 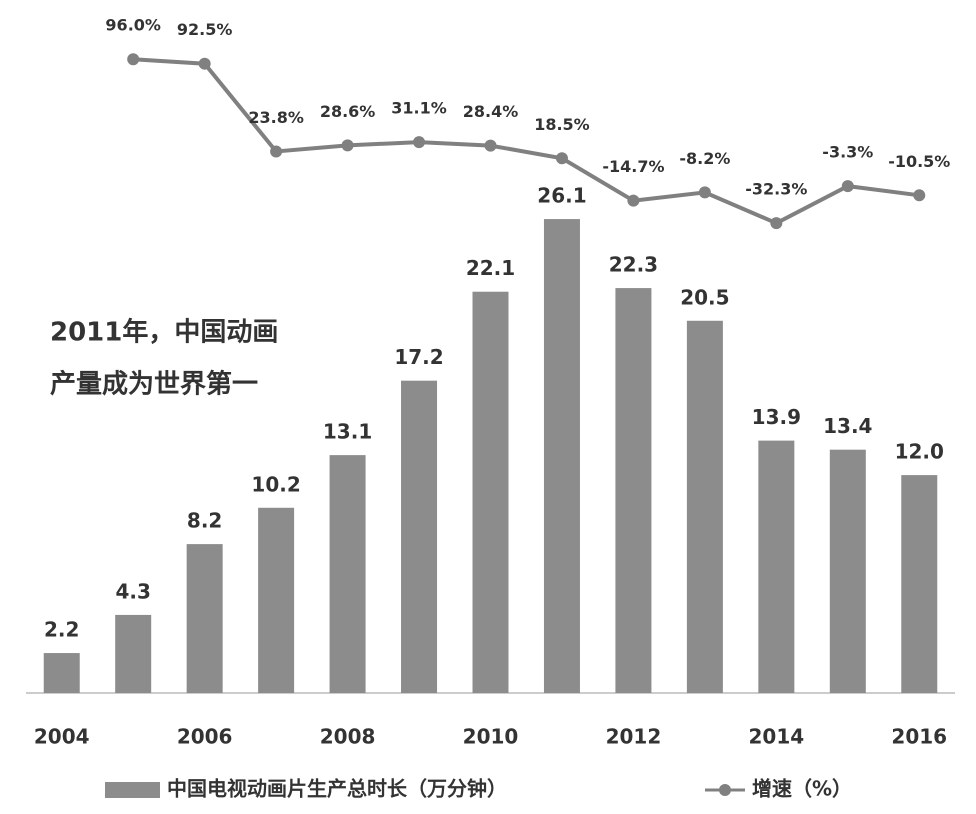 I want to click on x-tick-label: 2010, so click(x=491, y=737).